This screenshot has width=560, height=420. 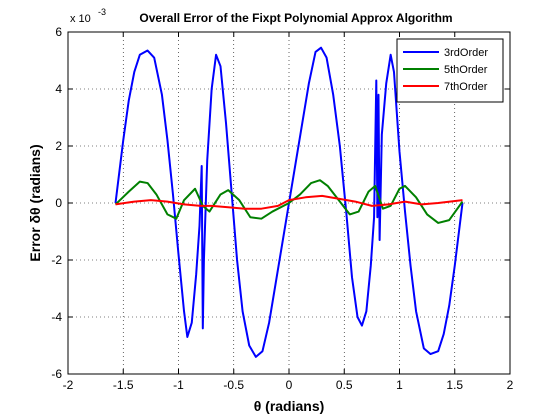 What do you see at coordinates (289, 406) in the screenshot?
I see `x-axis-label: θ (radians)` at bounding box center [289, 406].